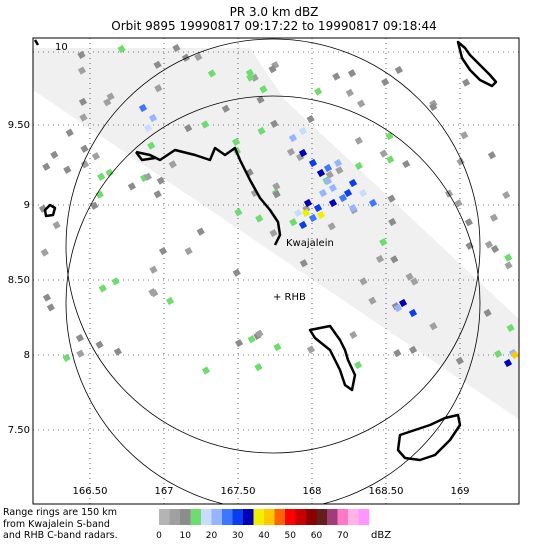 The width and height of the screenshot is (548, 548). I want to click on colorbar-tick-label: 30, so click(238, 536).